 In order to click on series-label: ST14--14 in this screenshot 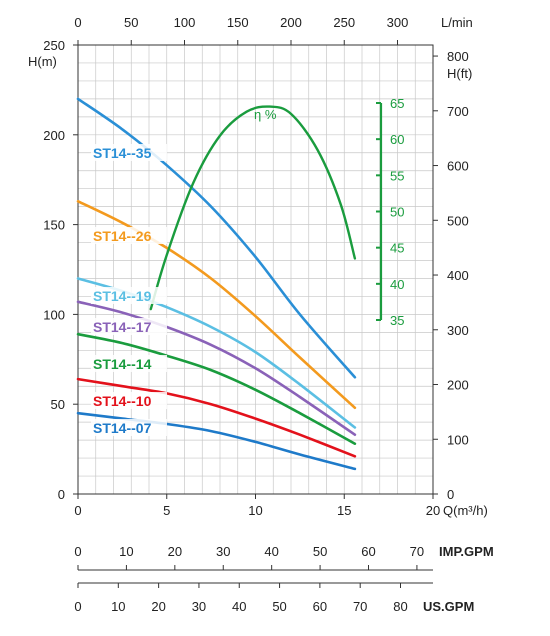, I will do `click(122, 364)`.